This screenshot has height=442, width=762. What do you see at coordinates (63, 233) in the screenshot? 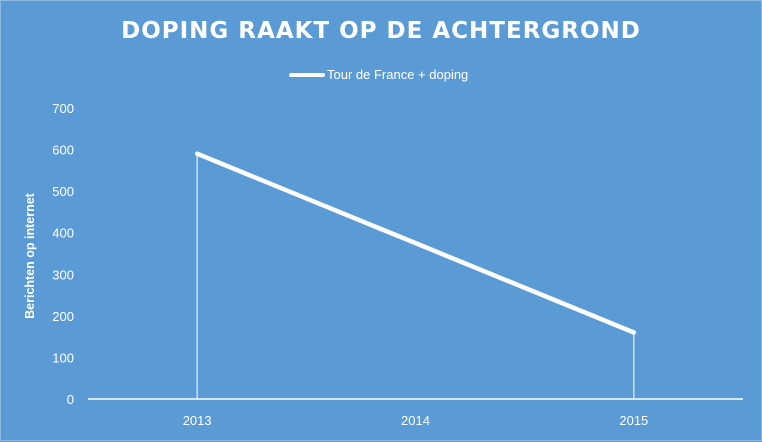
I see `y-tick-label: 400` at bounding box center [63, 233].